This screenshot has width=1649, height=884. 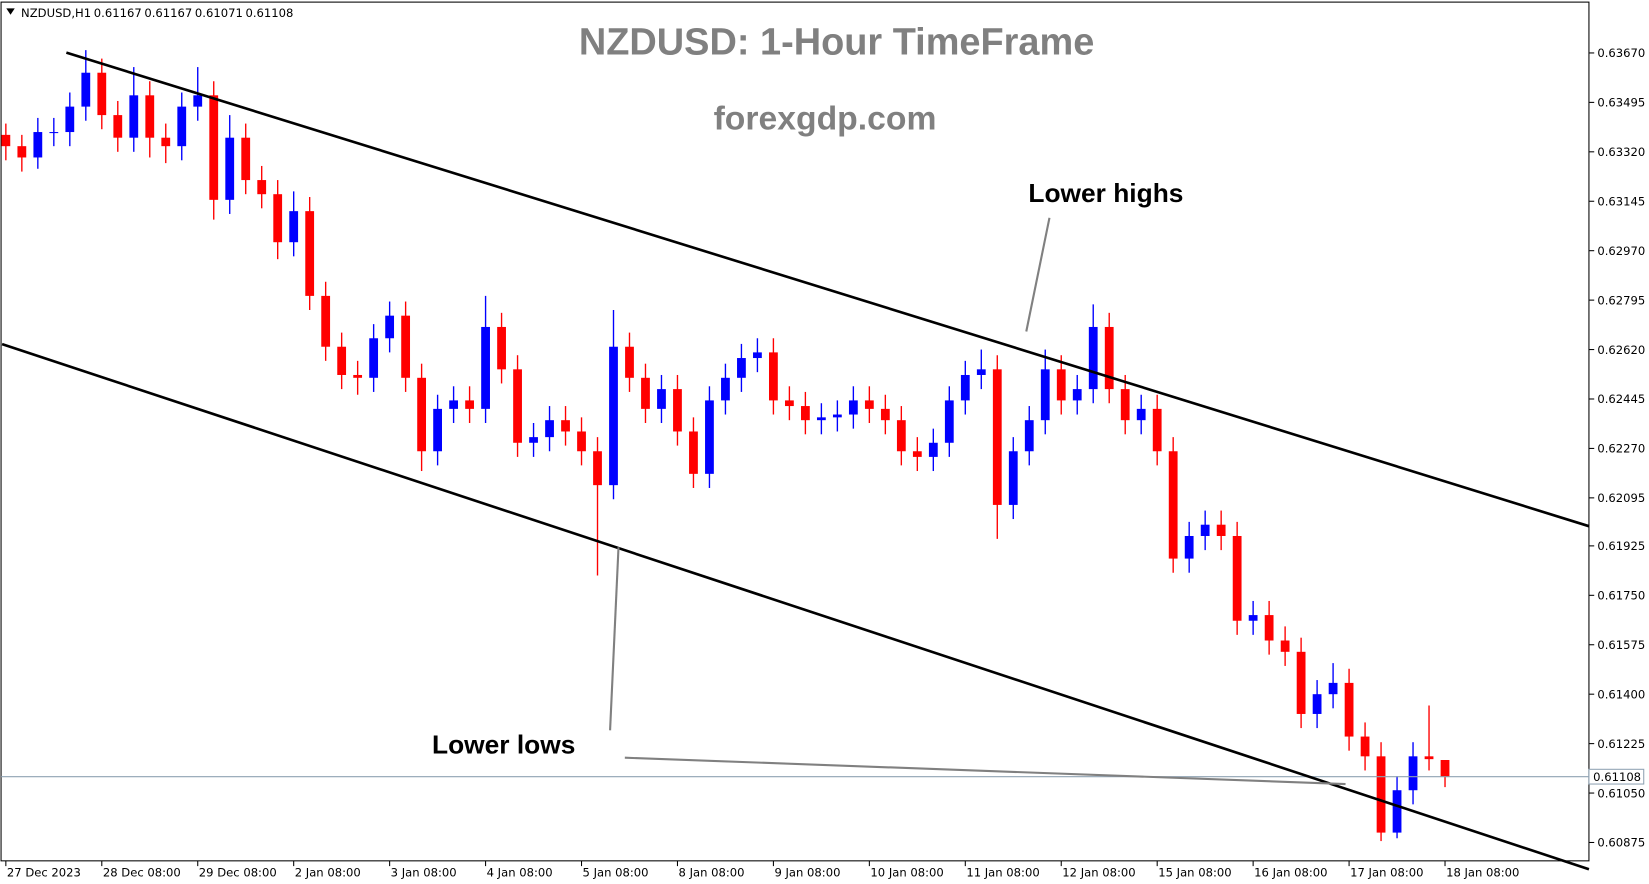 I want to click on y-tick-label: 0.62795, so click(x=1621, y=300).